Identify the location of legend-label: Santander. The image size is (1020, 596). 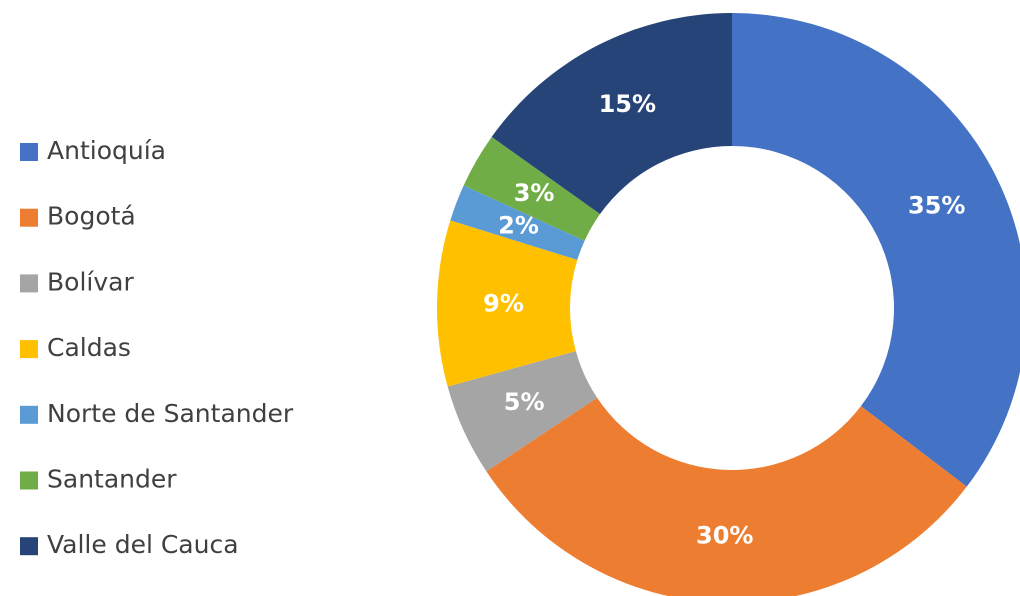
(112, 479).